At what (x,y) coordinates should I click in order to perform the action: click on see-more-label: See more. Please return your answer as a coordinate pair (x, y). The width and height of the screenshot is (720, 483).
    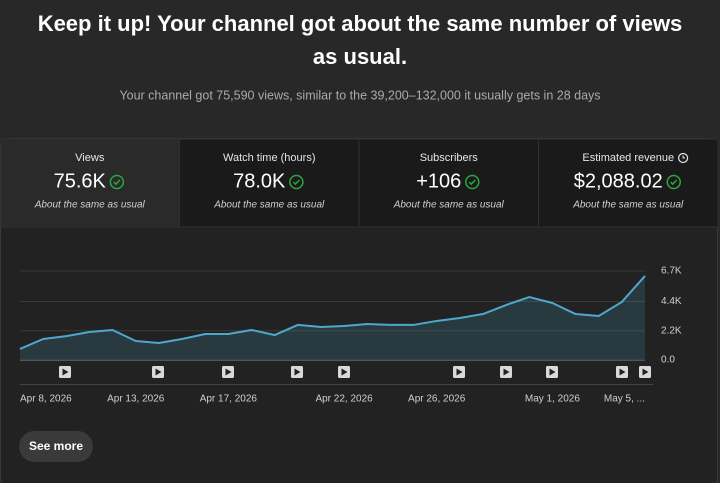
    Looking at the image, I should click on (56, 446).